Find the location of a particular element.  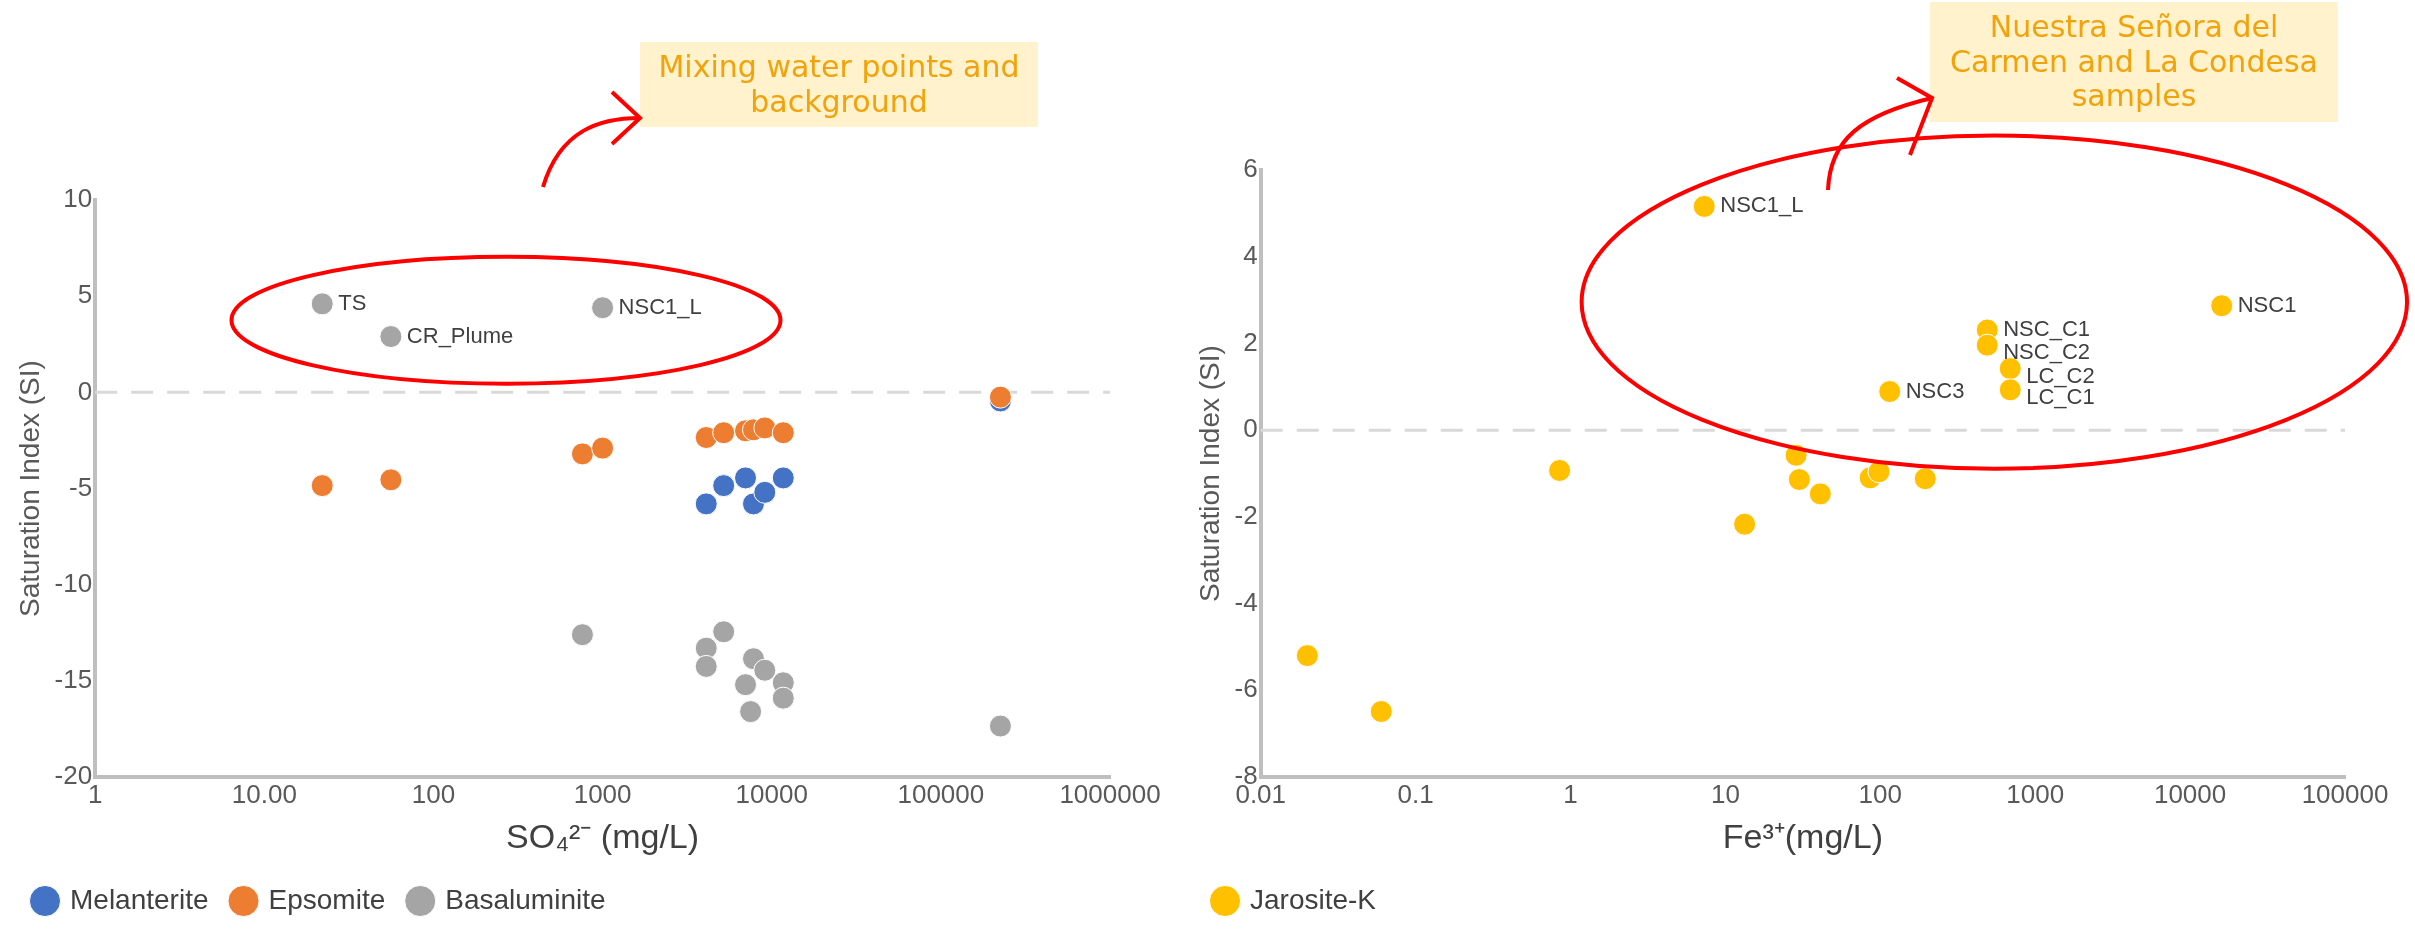

legend-label: Jarosite-K is located at coordinates (1313, 899).